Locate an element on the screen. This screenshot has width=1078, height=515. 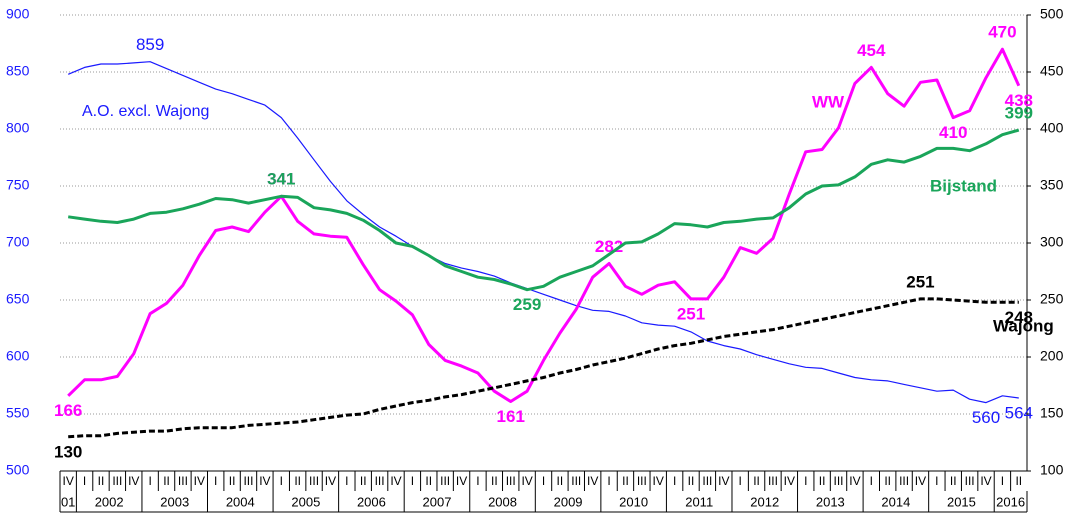
data-label: 251 is located at coordinates (691, 313).